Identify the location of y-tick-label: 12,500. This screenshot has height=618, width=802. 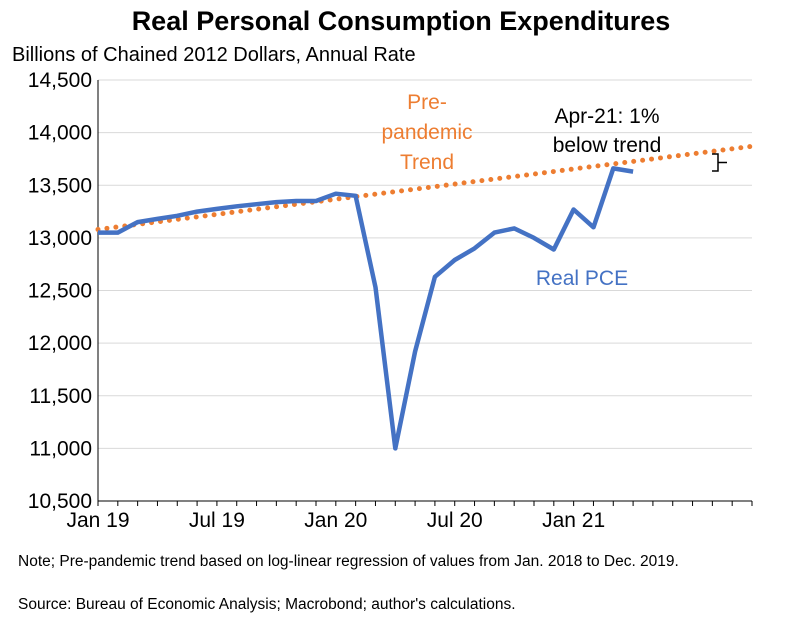
(60, 291).